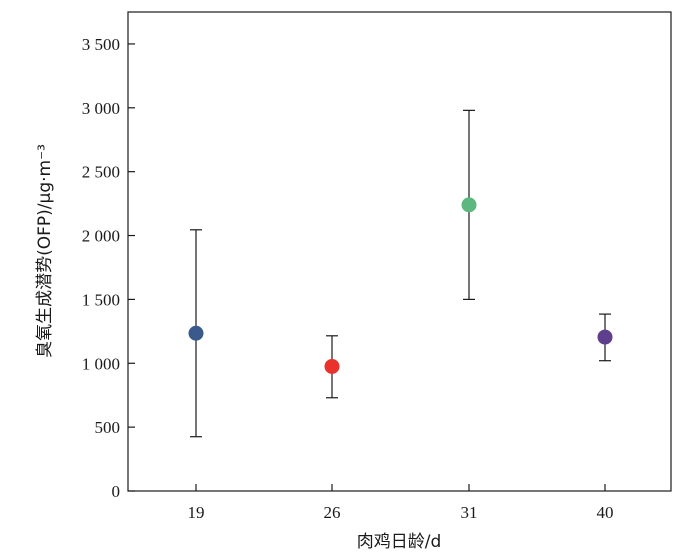 The image size is (700, 560). I want to click on x-tick-label: 31, so click(469, 512).